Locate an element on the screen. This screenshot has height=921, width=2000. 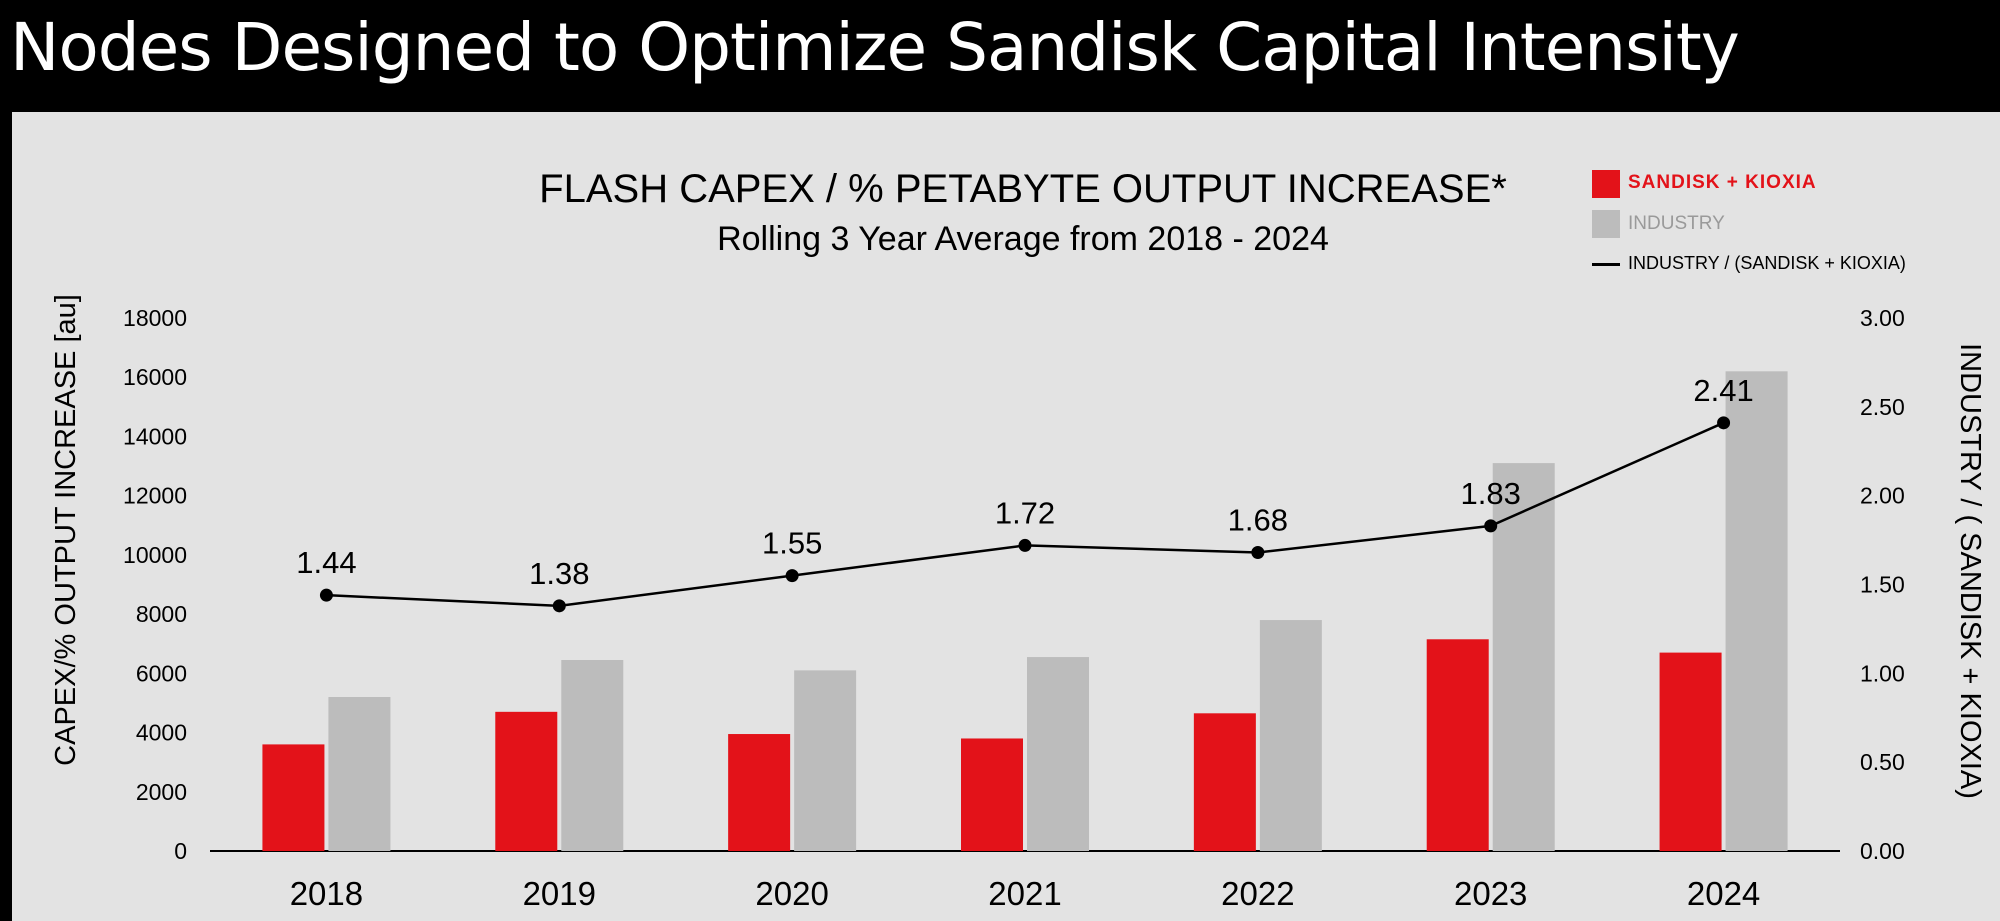
legend-label-sandisk: SANDISK + KIOXIA is located at coordinates (1722, 182).